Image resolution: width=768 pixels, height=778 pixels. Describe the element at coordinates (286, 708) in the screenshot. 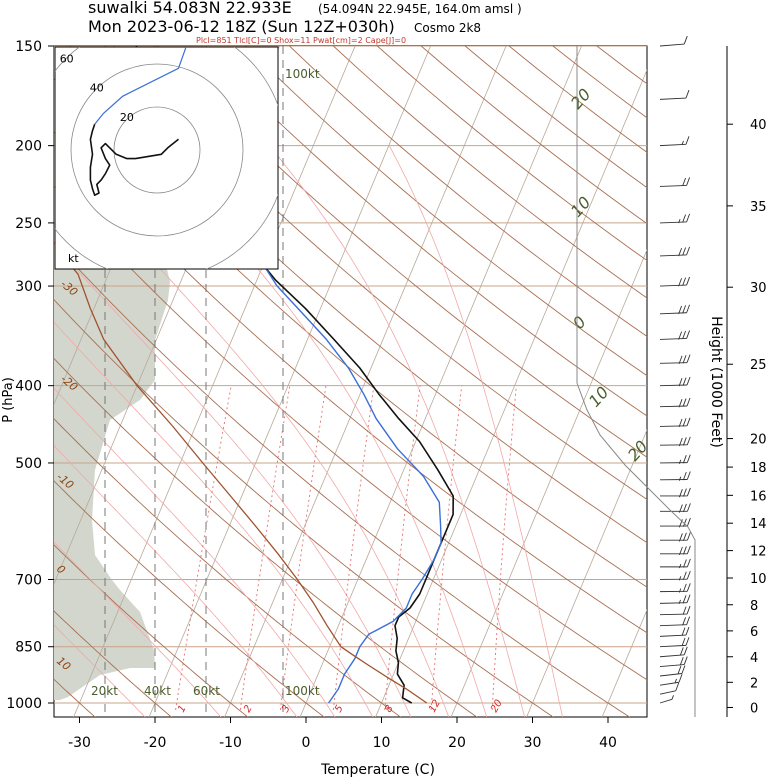

I see `mixing-ratio-label: 3` at that location.